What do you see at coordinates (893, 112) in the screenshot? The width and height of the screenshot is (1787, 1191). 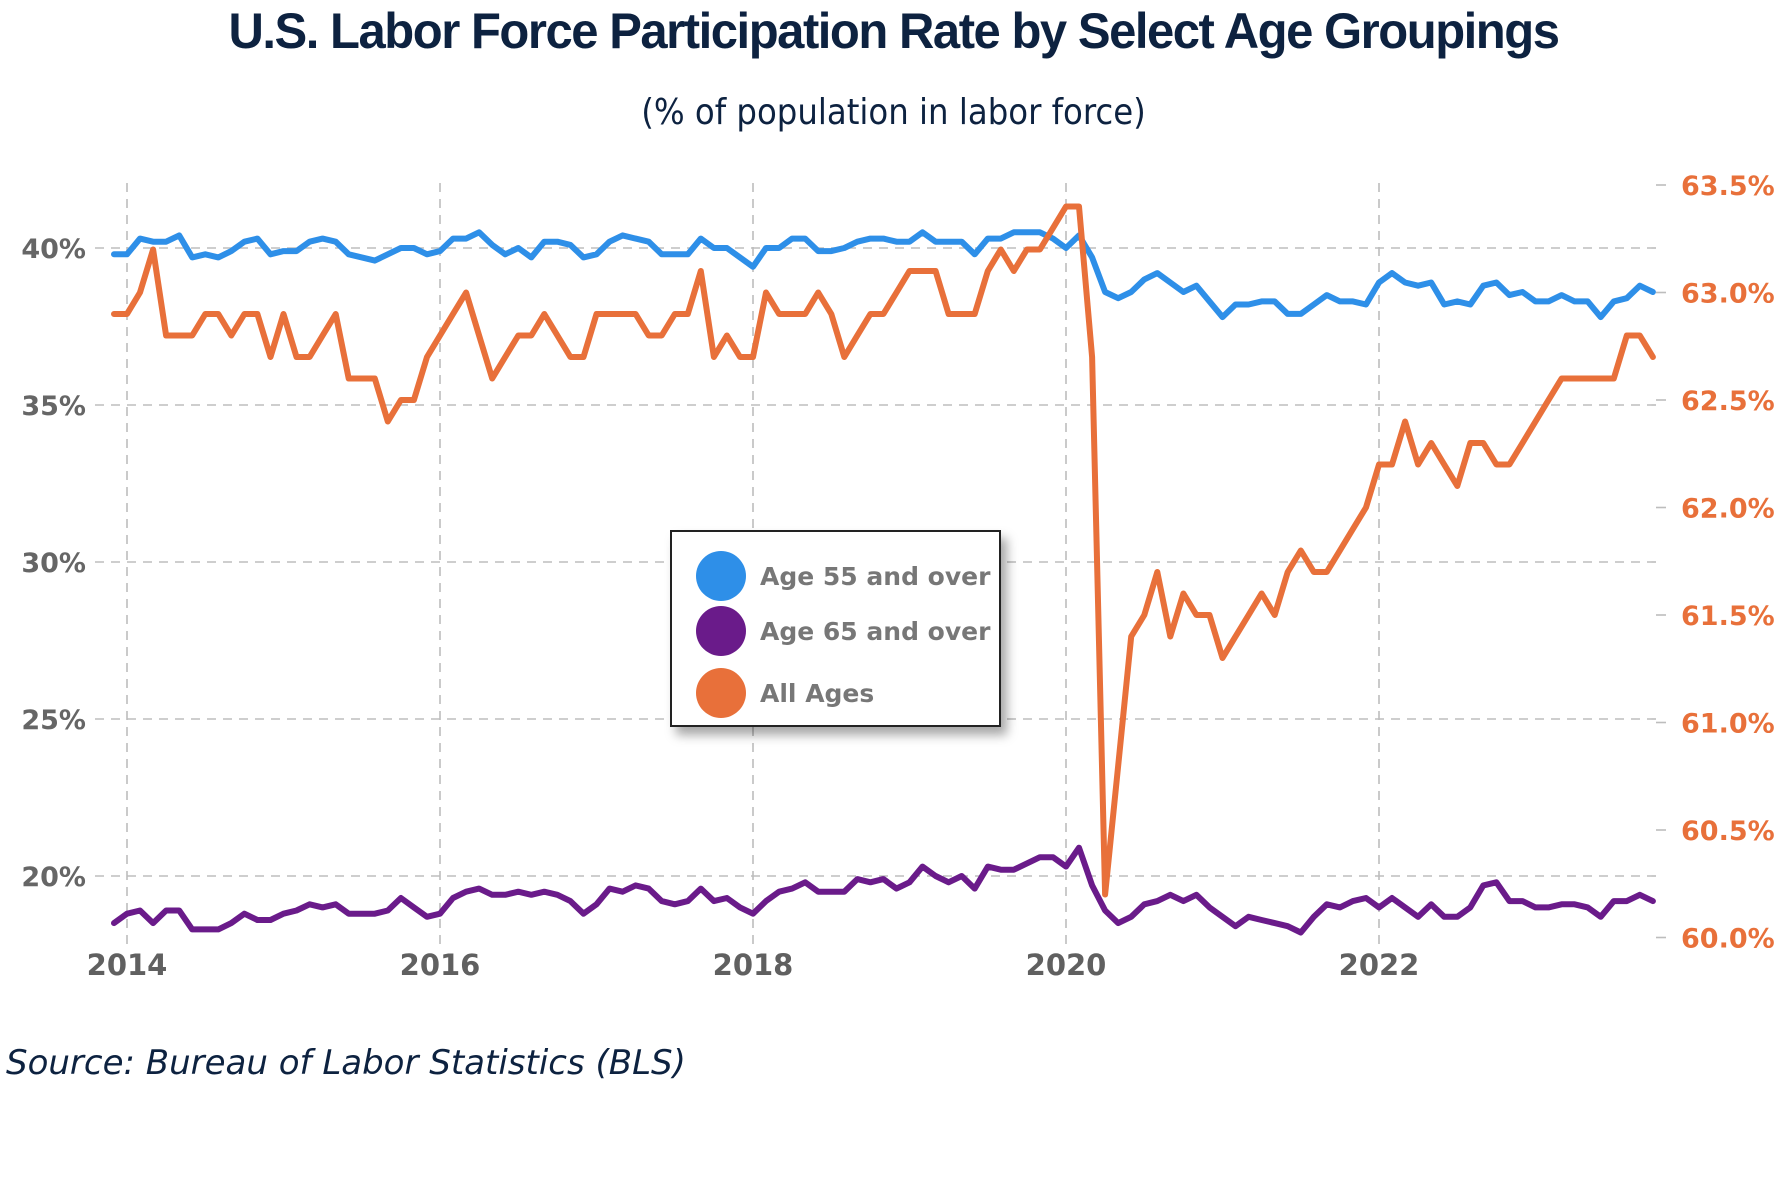 I see `chart-subtitle: (% of population in labor force)` at bounding box center [893, 112].